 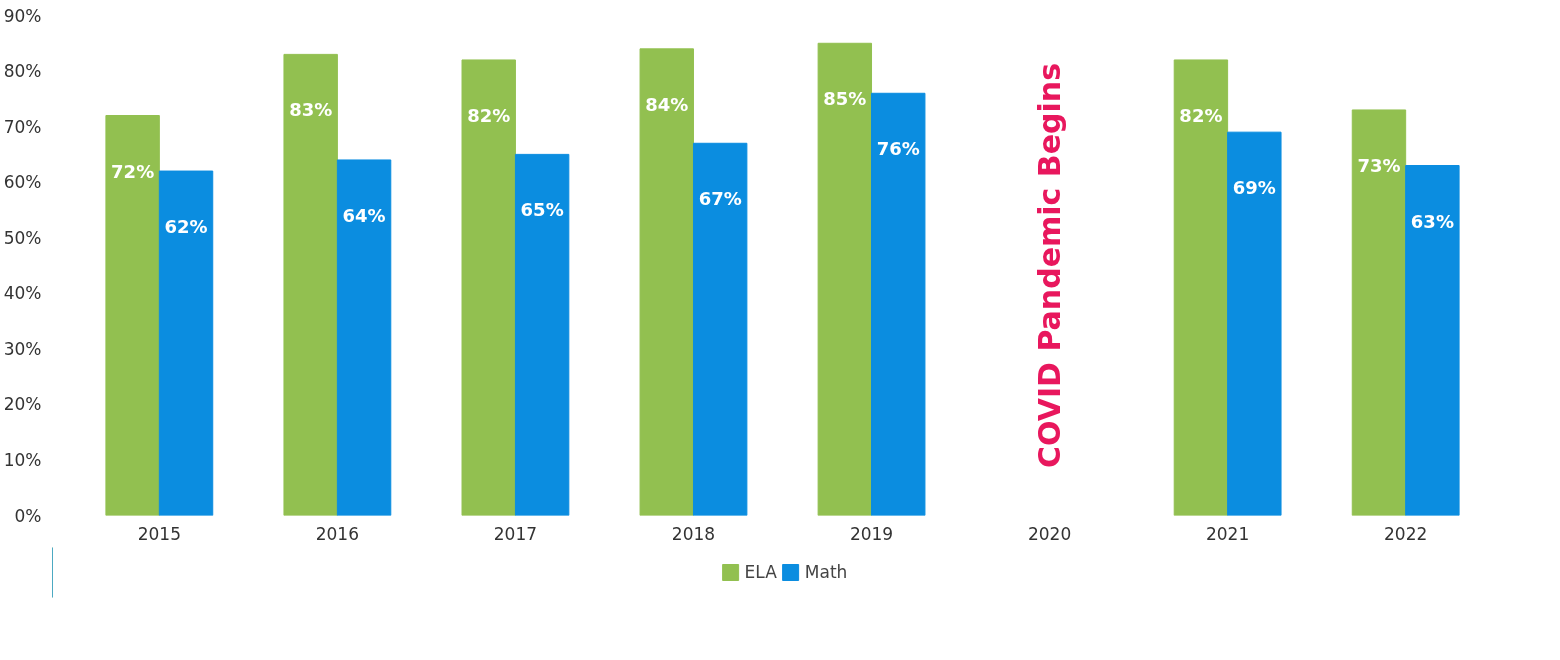 What do you see at coordinates (133, 171) in the screenshot?
I see `data-label: 72%` at bounding box center [133, 171].